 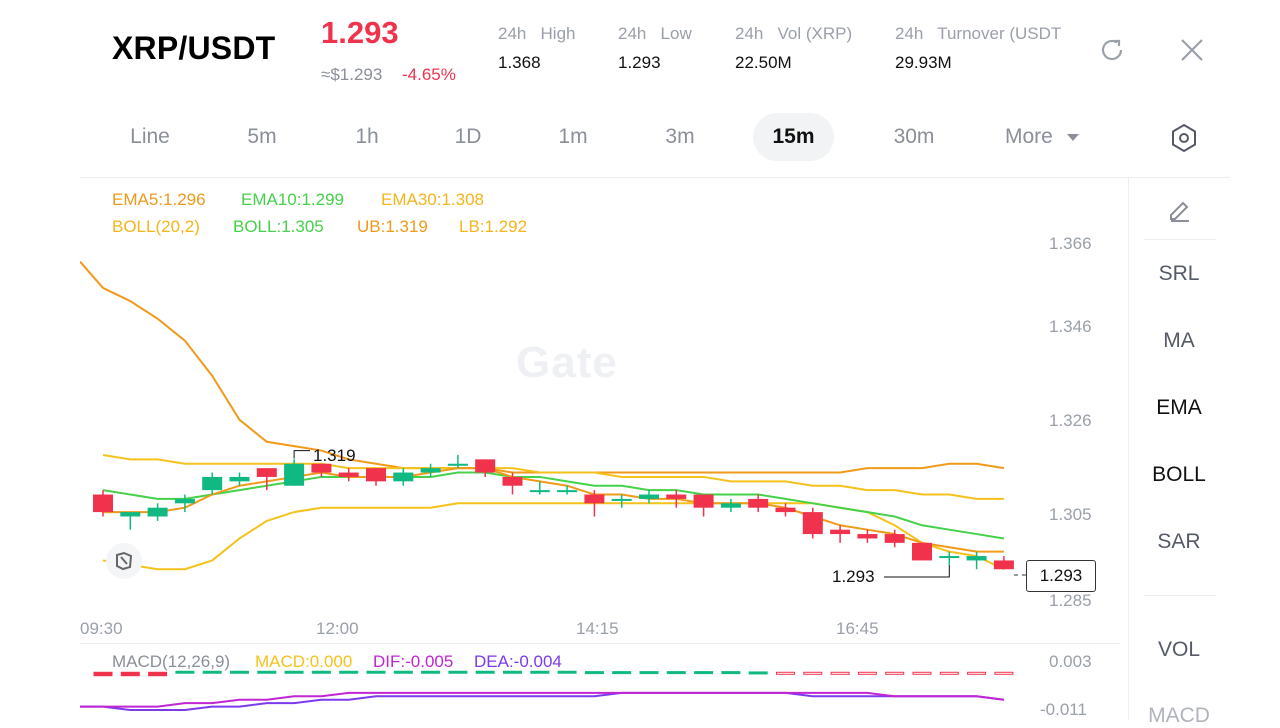 I want to click on indicator-sar: SAR, so click(x=1179, y=541).